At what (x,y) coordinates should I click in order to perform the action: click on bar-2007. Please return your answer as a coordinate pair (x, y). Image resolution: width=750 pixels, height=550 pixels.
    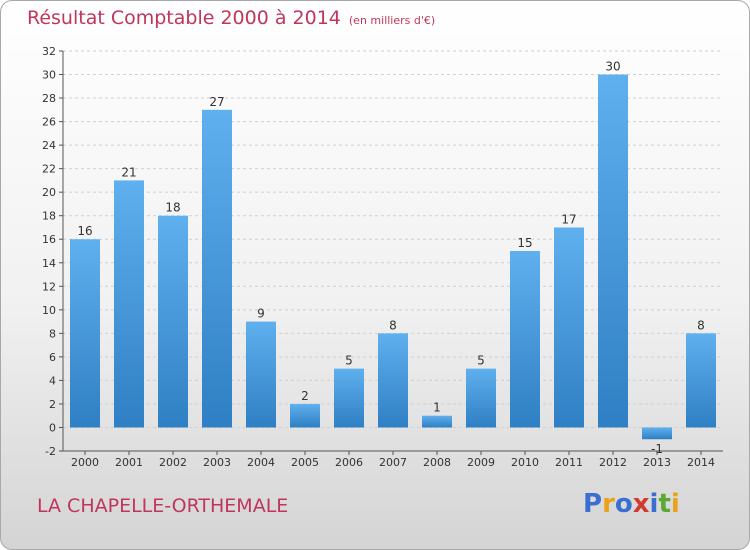
    Looking at the image, I should click on (393, 380).